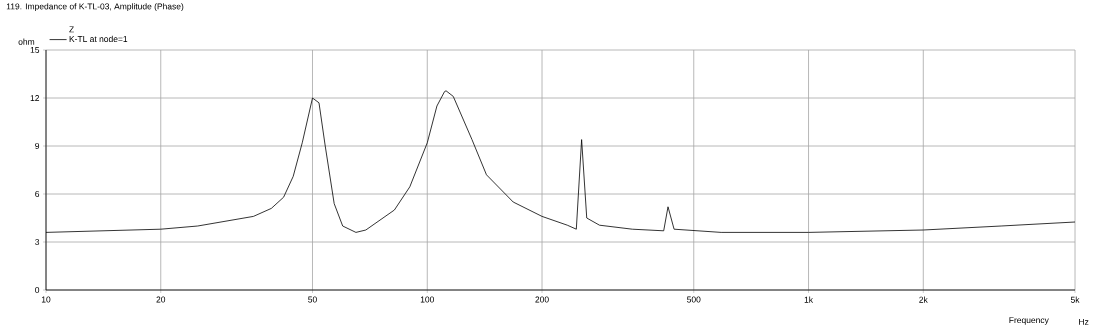 This screenshot has width=1103, height=327. I want to click on legend-title: Z, so click(71, 29).